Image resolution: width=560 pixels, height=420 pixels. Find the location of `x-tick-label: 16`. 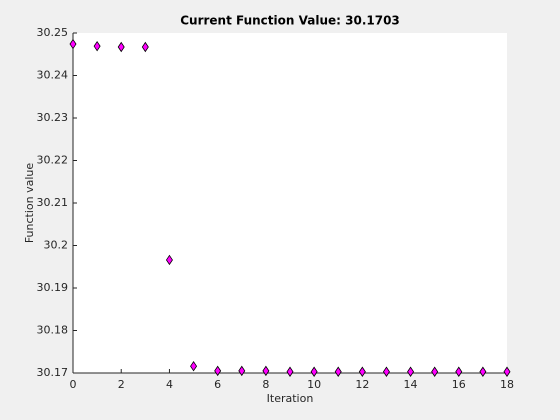

x-tick-label: 16 is located at coordinates (459, 384).